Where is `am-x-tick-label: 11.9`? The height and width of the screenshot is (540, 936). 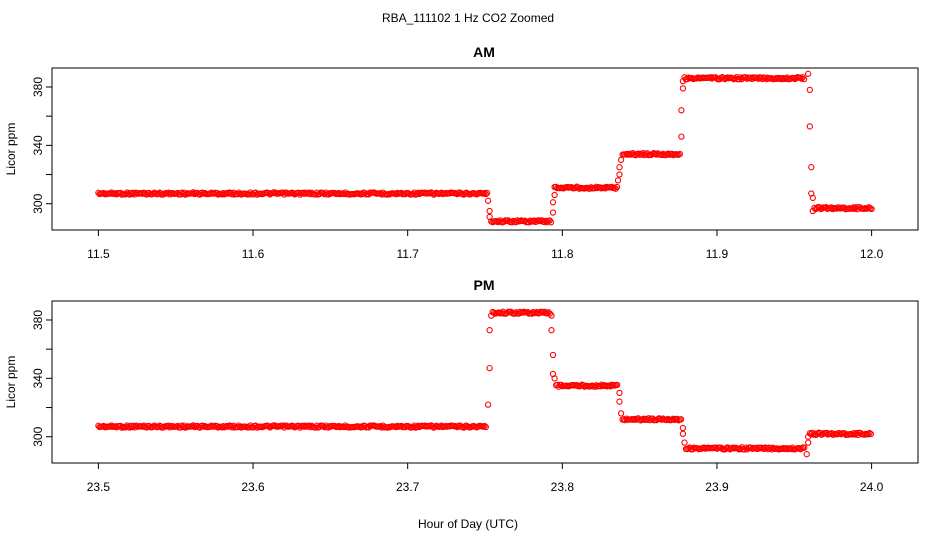
am-x-tick-label: 11.9 is located at coordinates (717, 254).